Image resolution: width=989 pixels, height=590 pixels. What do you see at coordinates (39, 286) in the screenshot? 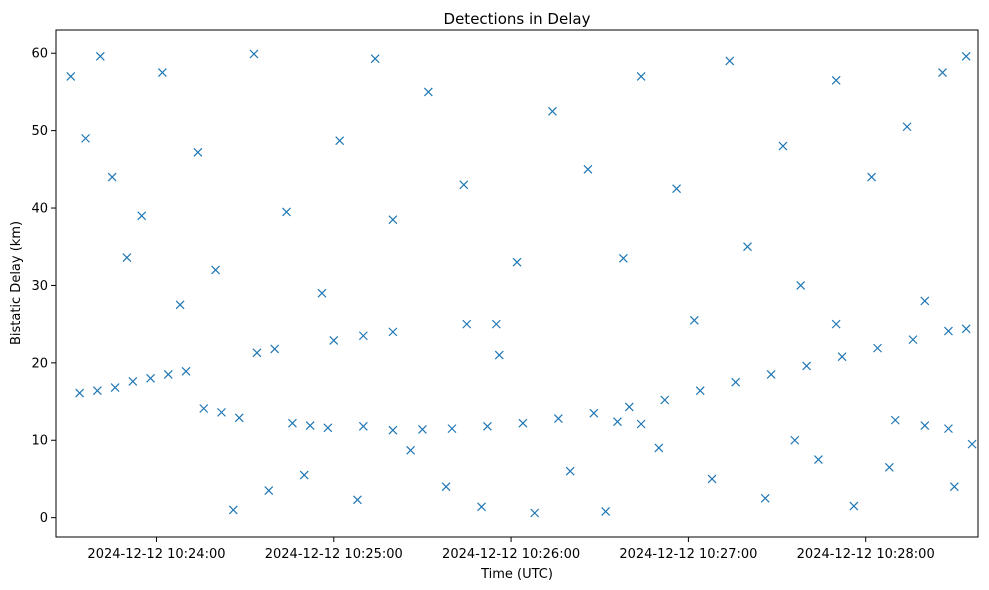
I see `y-tick-label: 30` at bounding box center [39, 286].